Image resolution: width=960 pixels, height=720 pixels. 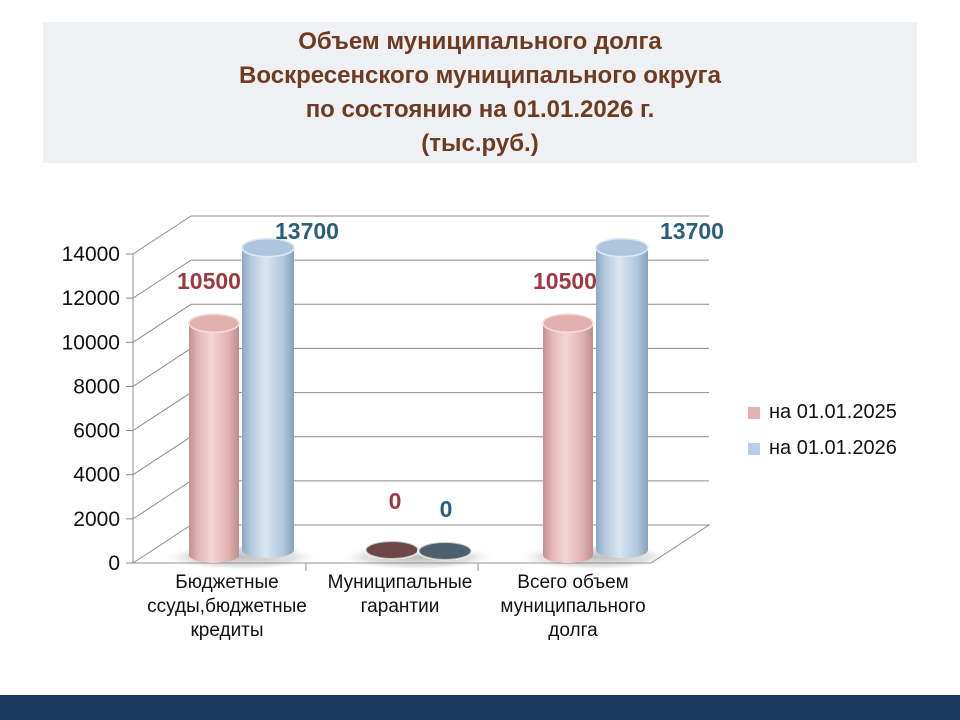 I want to click on category-label: Всего объем муниципального долга, so click(x=572, y=606).